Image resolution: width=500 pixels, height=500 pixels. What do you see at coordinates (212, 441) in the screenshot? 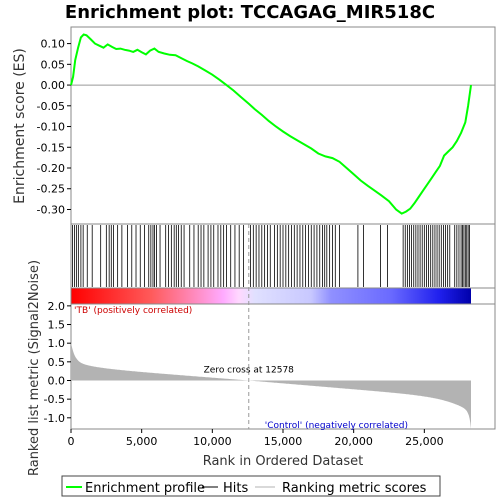
I see `x-tick-label: 10,000` at bounding box center [212, 441].